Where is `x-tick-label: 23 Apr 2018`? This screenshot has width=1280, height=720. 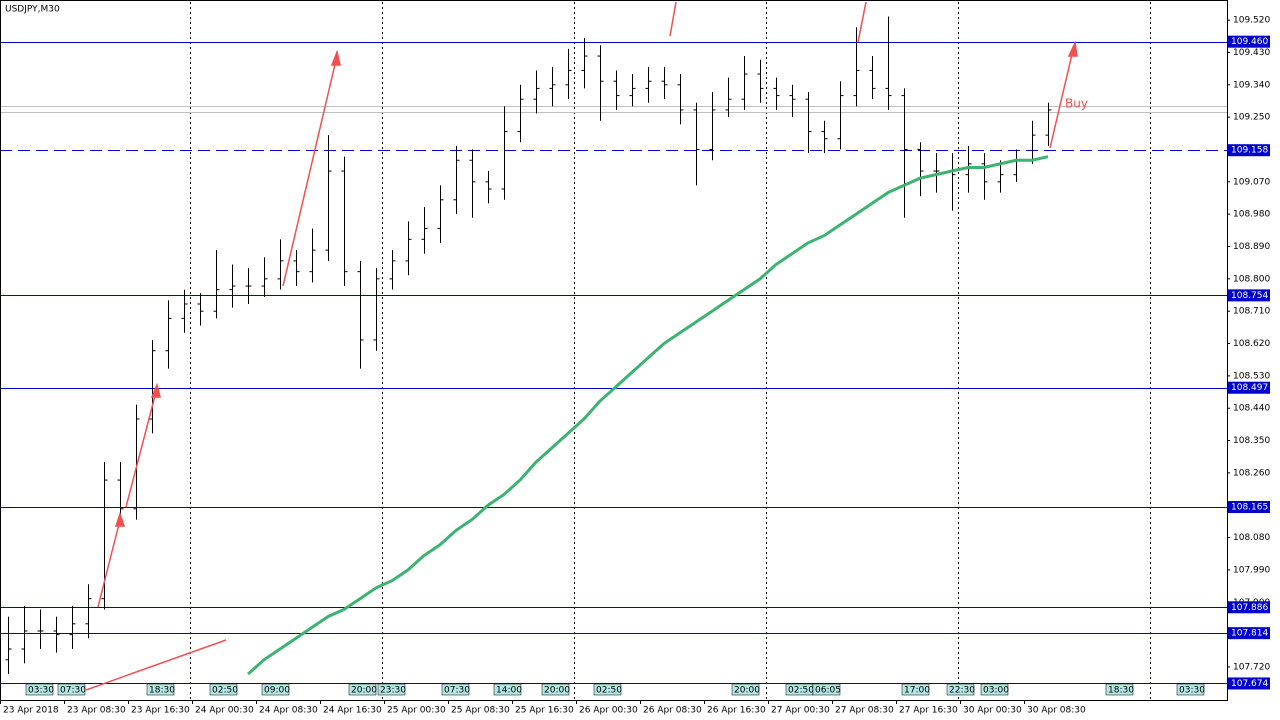
x-tick-label: 23 Apr 2018 is located at coordinates (31, 711).